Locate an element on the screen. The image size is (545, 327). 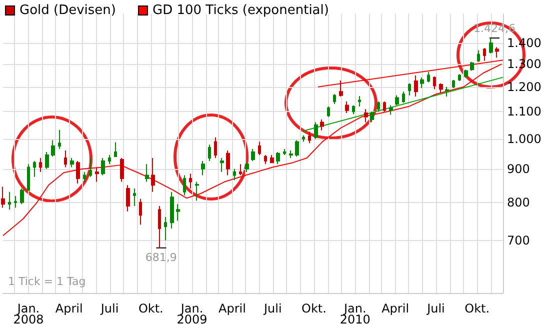
y-tick-label: 800 is located at coordinates (518, 202).